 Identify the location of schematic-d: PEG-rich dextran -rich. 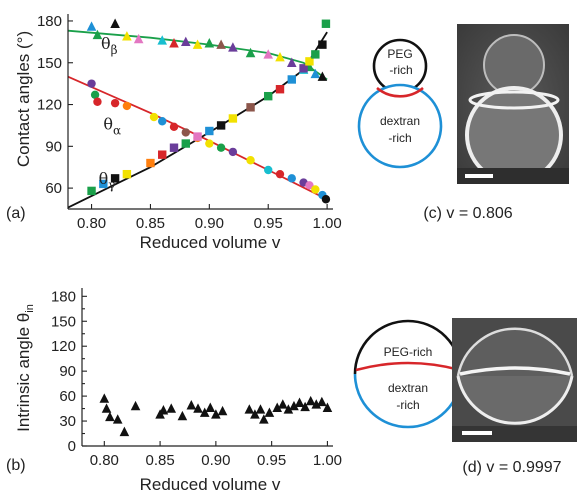
(408, 374).